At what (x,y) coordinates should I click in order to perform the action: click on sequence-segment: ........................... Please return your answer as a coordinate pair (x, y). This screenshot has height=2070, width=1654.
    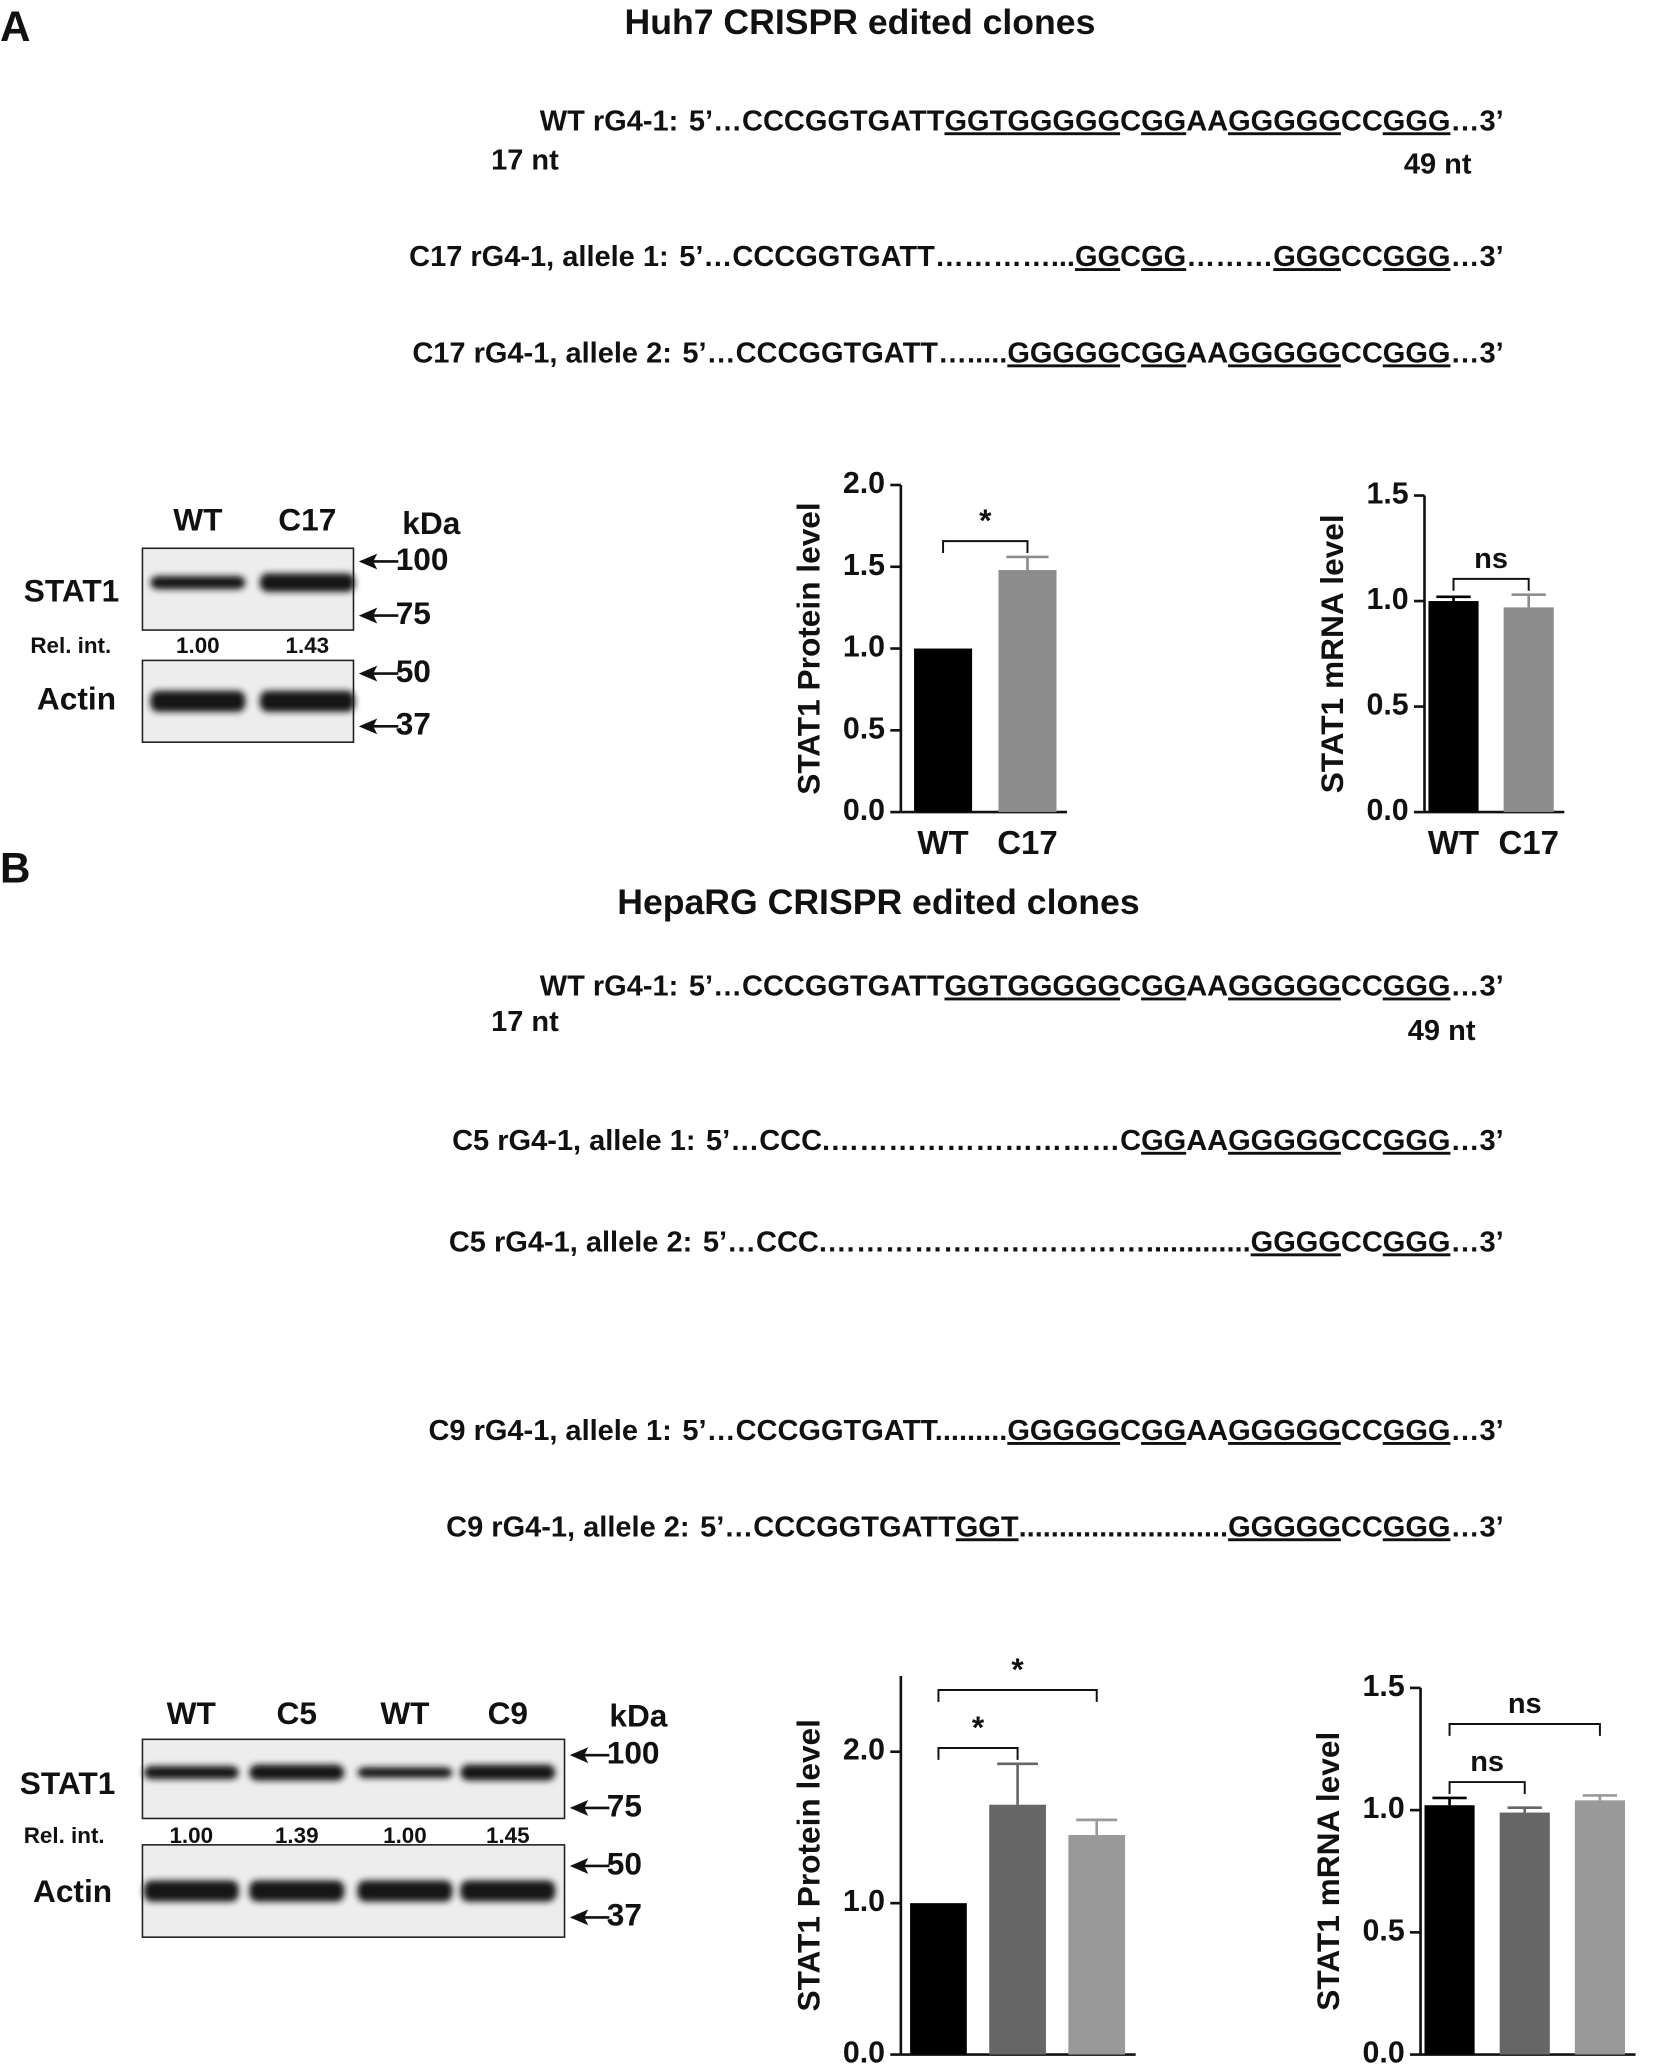
    Looking at the image, I should click on (1124, 1527).